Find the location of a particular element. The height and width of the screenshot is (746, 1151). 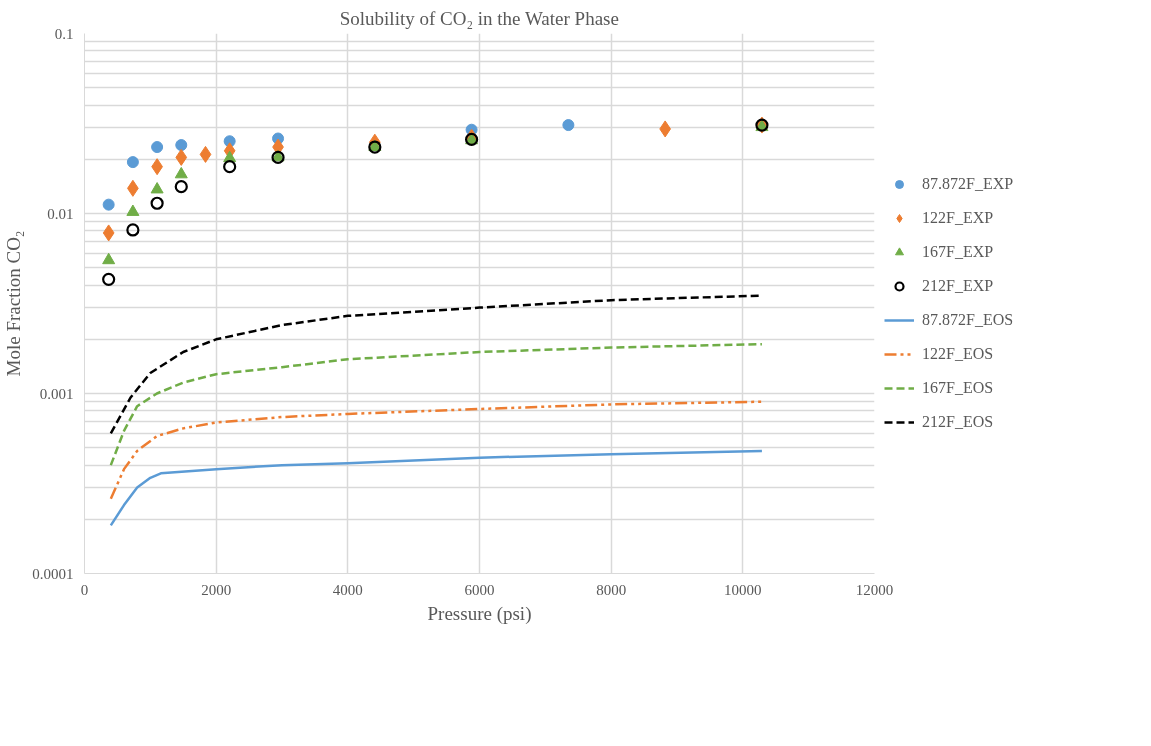

x-tick-label: 2000 is located at coordinates (216, 589).